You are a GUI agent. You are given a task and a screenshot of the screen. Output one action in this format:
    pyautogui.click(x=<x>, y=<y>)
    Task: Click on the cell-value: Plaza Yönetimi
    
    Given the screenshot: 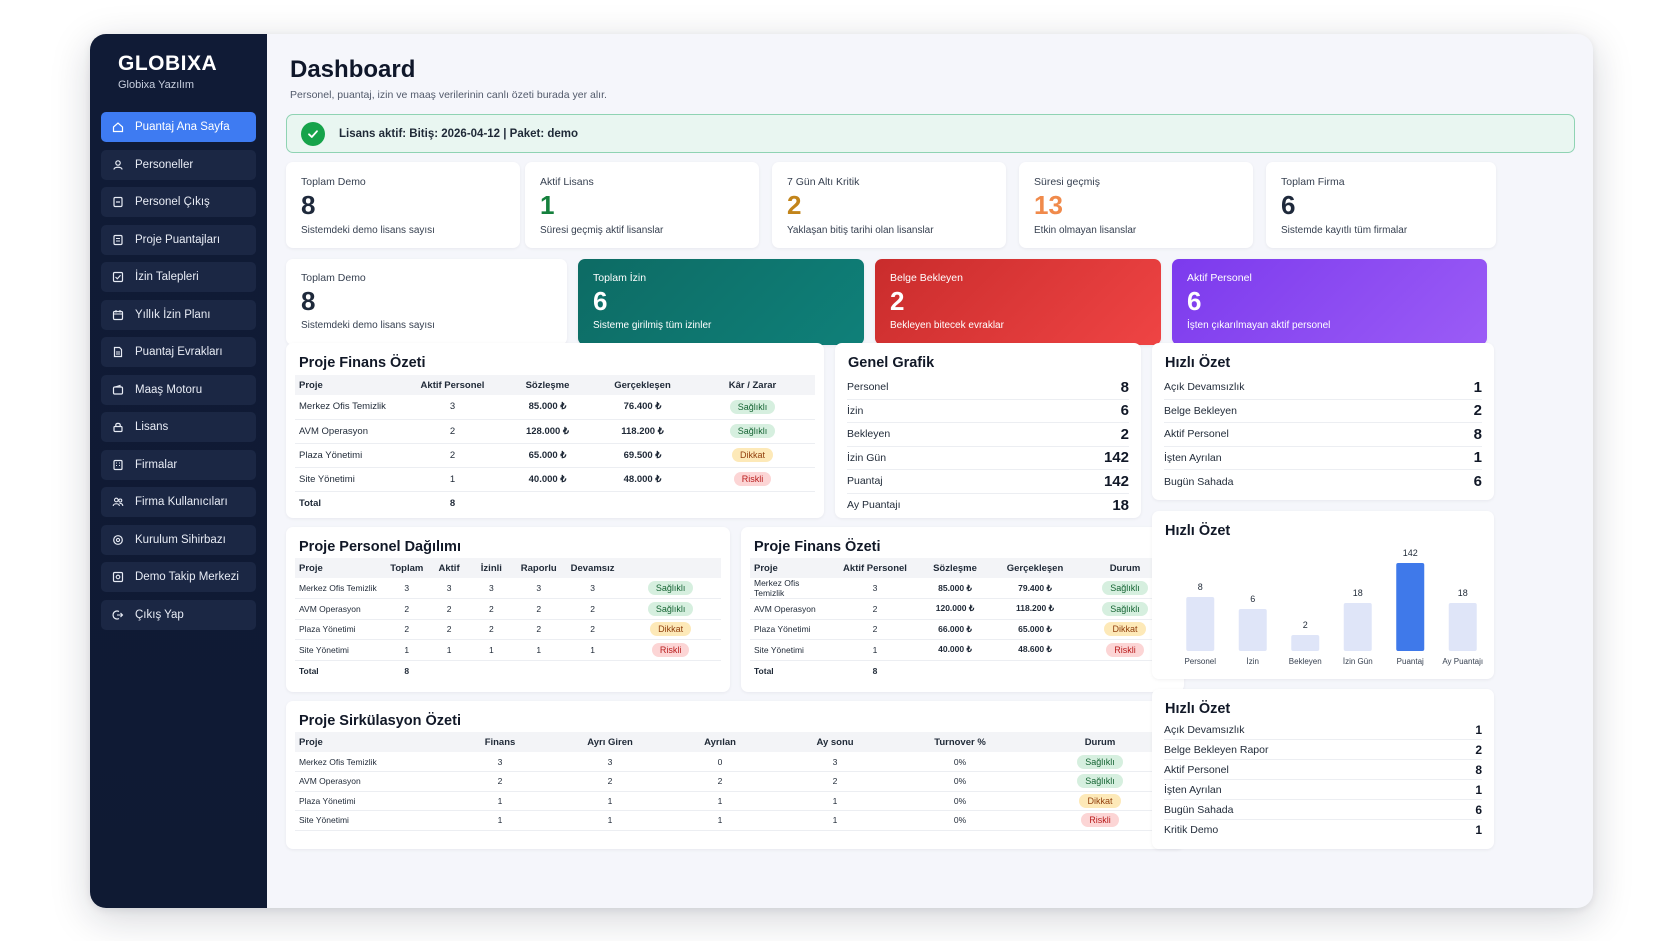 What is the action you would take?
    pyautogui.click(x=782, y=629)
    